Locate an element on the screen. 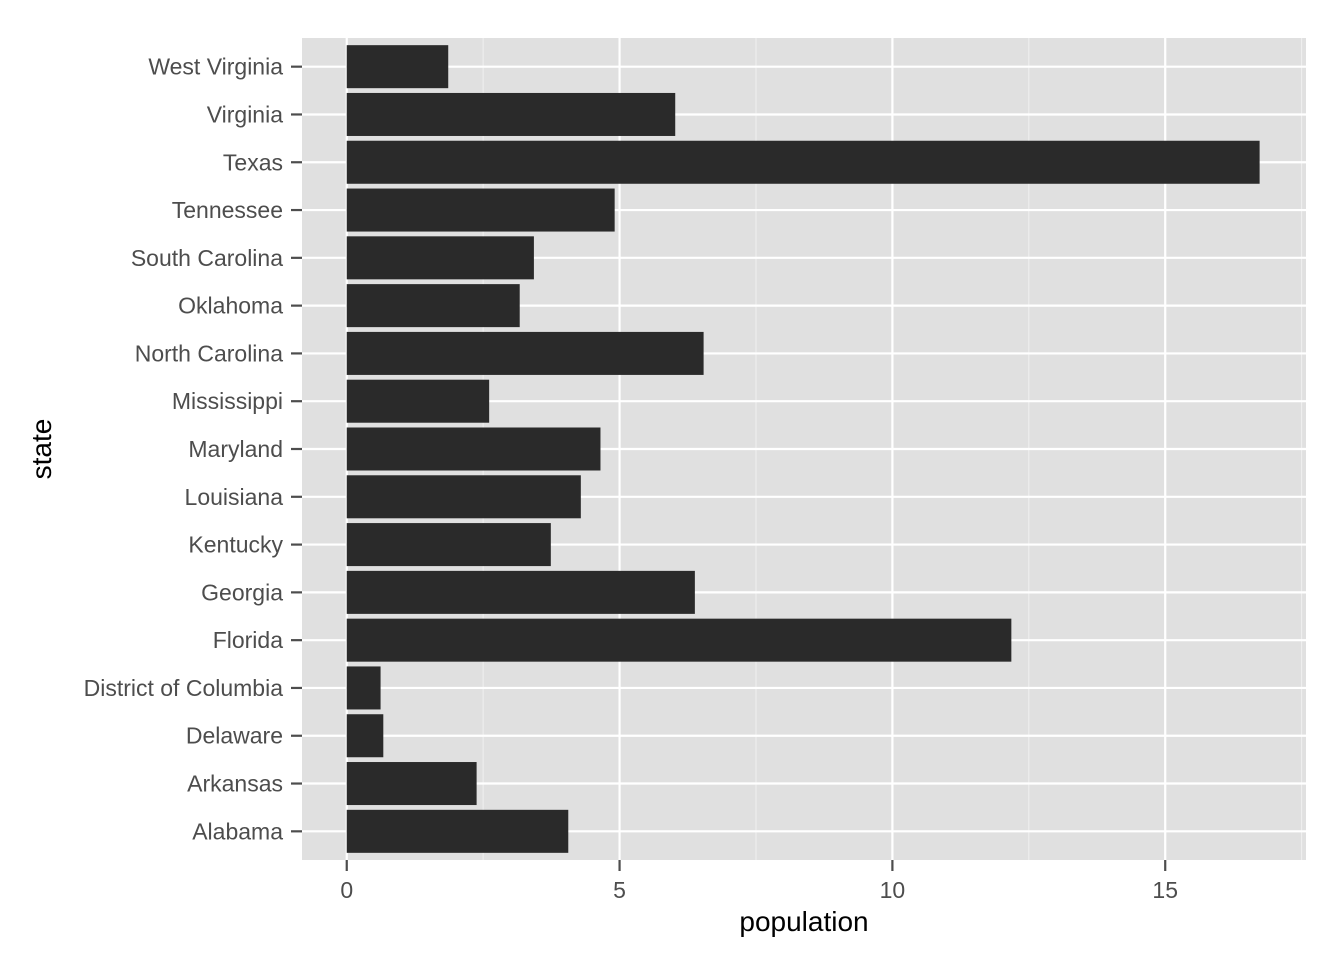 This screenshot has height=960, width=1344. y-tick-label: Arkansas is located at coordinates (235, 784).